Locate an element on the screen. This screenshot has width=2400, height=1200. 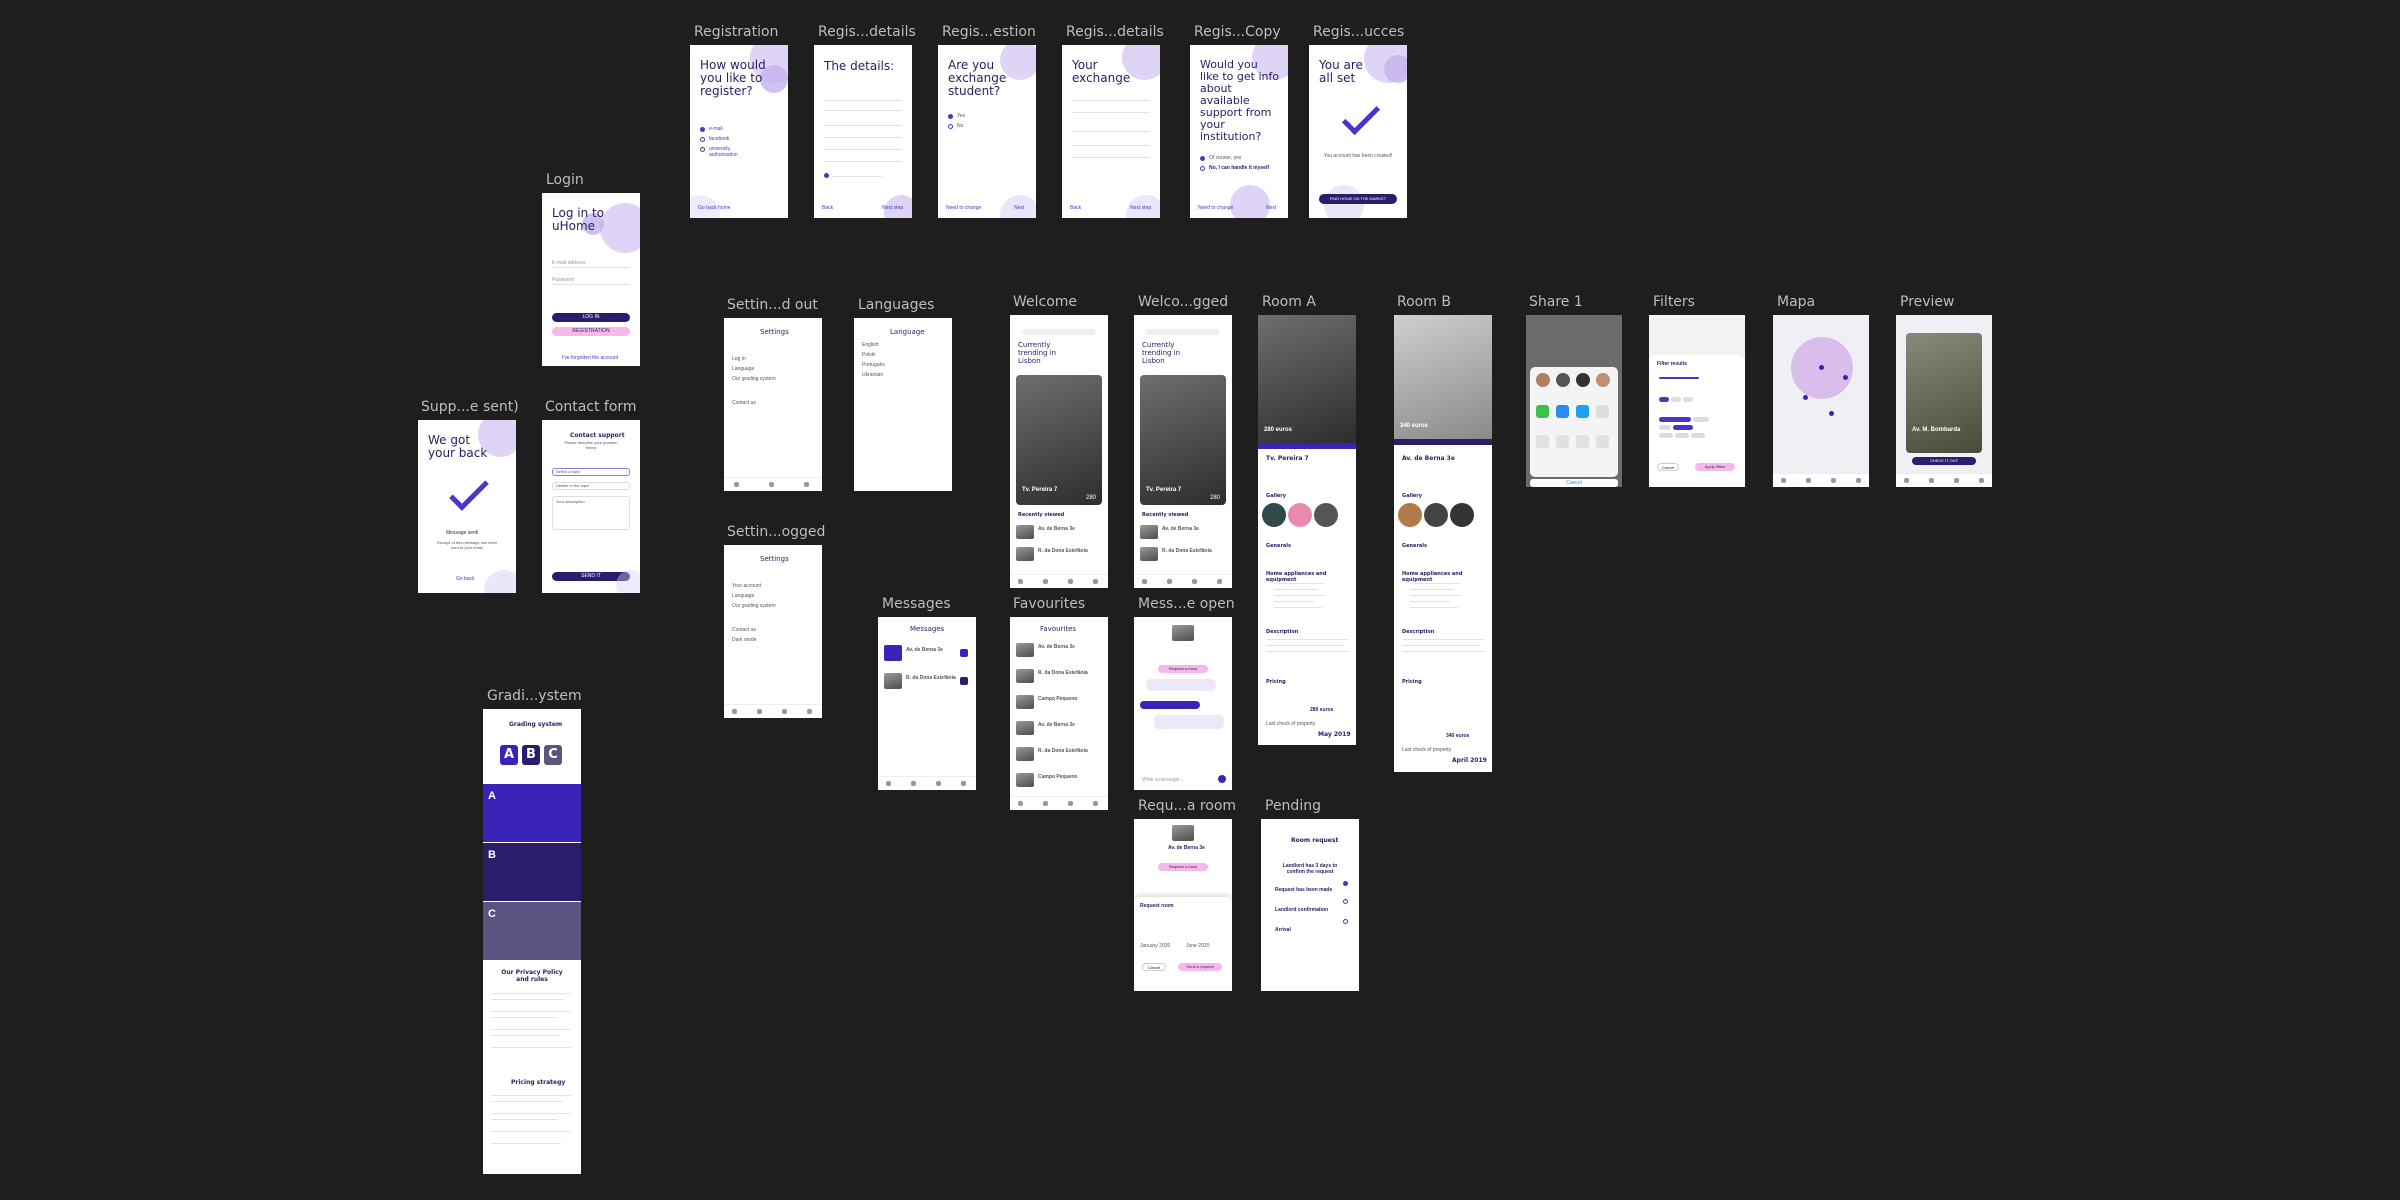
topic-select: Select a topic is located at coordinates (591, 472).